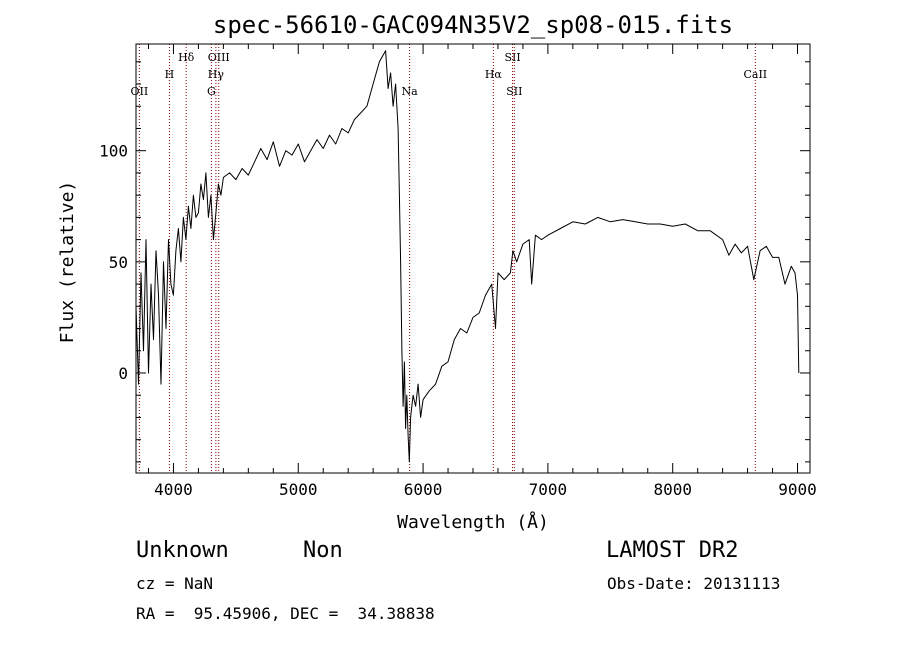 This screenshot has height=649, width=900. What do you see at coordinates (140, 91) in the screenshot?
I see `marker-label-0: OII` at bounding box center [140, 91].